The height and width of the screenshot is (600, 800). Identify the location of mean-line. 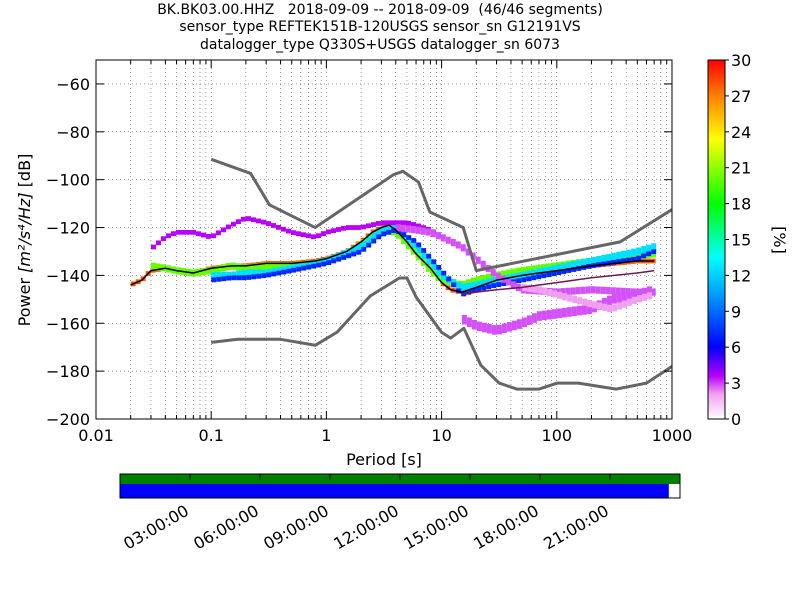
(558, 282).